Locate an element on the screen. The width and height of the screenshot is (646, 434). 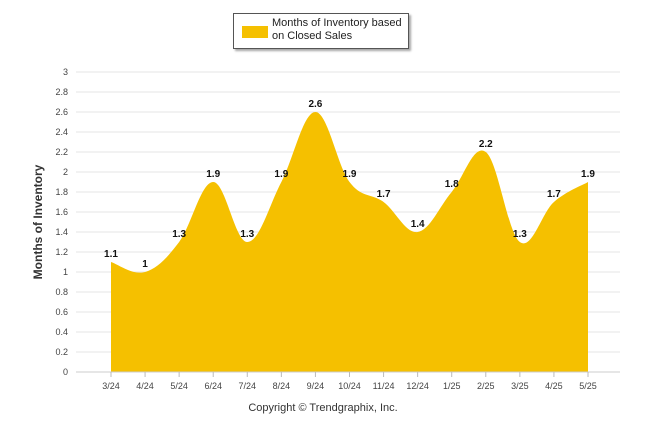
legend-label-line-1: Months of Inventory based is located at coordinates (337, 23).